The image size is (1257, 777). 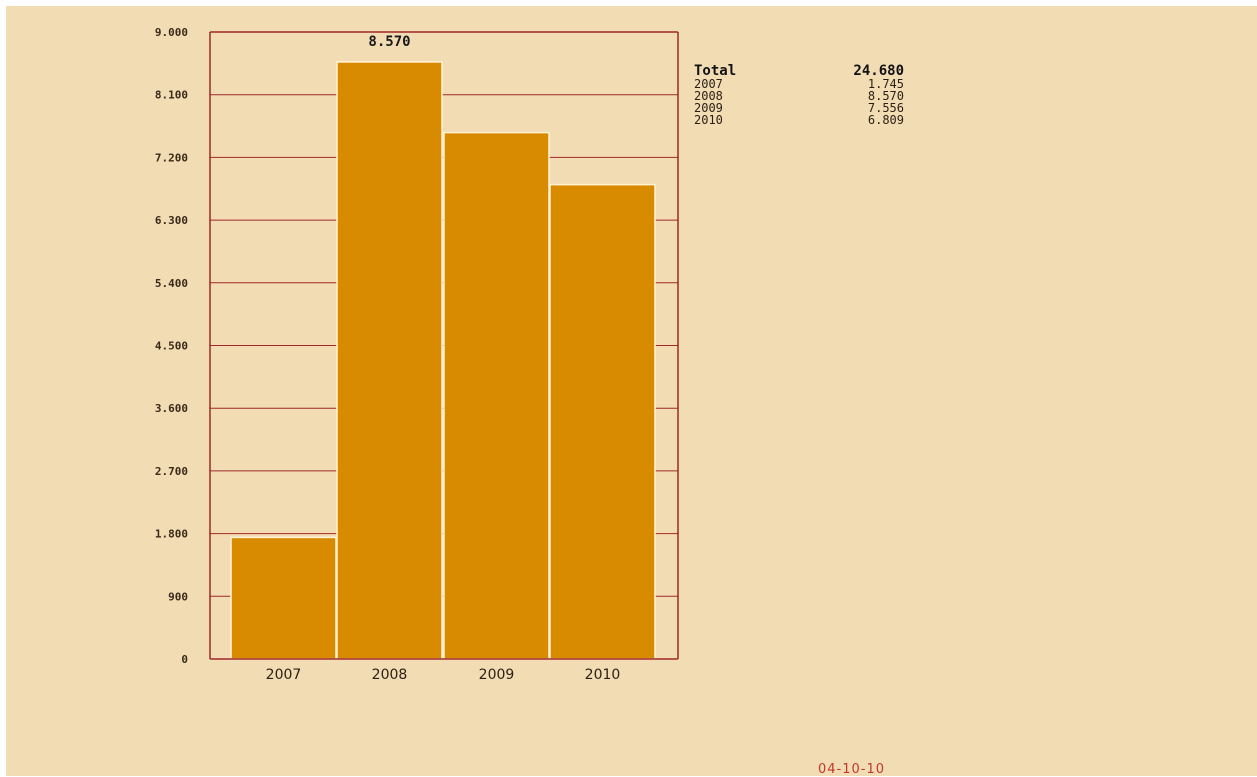 What do you see at coordinates (171, 346) in the screenshot?
I see `y-tick-label: 4.500` at bounding box center [171, 346].